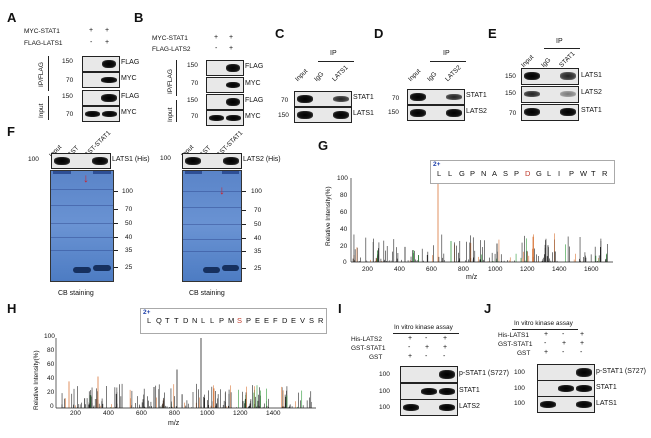 This screenshot has height=438, width=651. I want to click on blot-label: MYC, so click(253, 83).